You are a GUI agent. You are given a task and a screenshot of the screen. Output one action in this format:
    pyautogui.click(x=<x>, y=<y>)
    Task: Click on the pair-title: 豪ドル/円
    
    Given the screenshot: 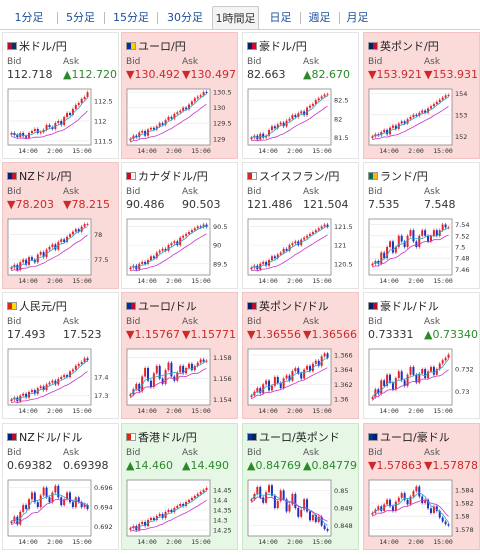 What is the action you would take?
    pyautogui.click(x=277, y=45)
    